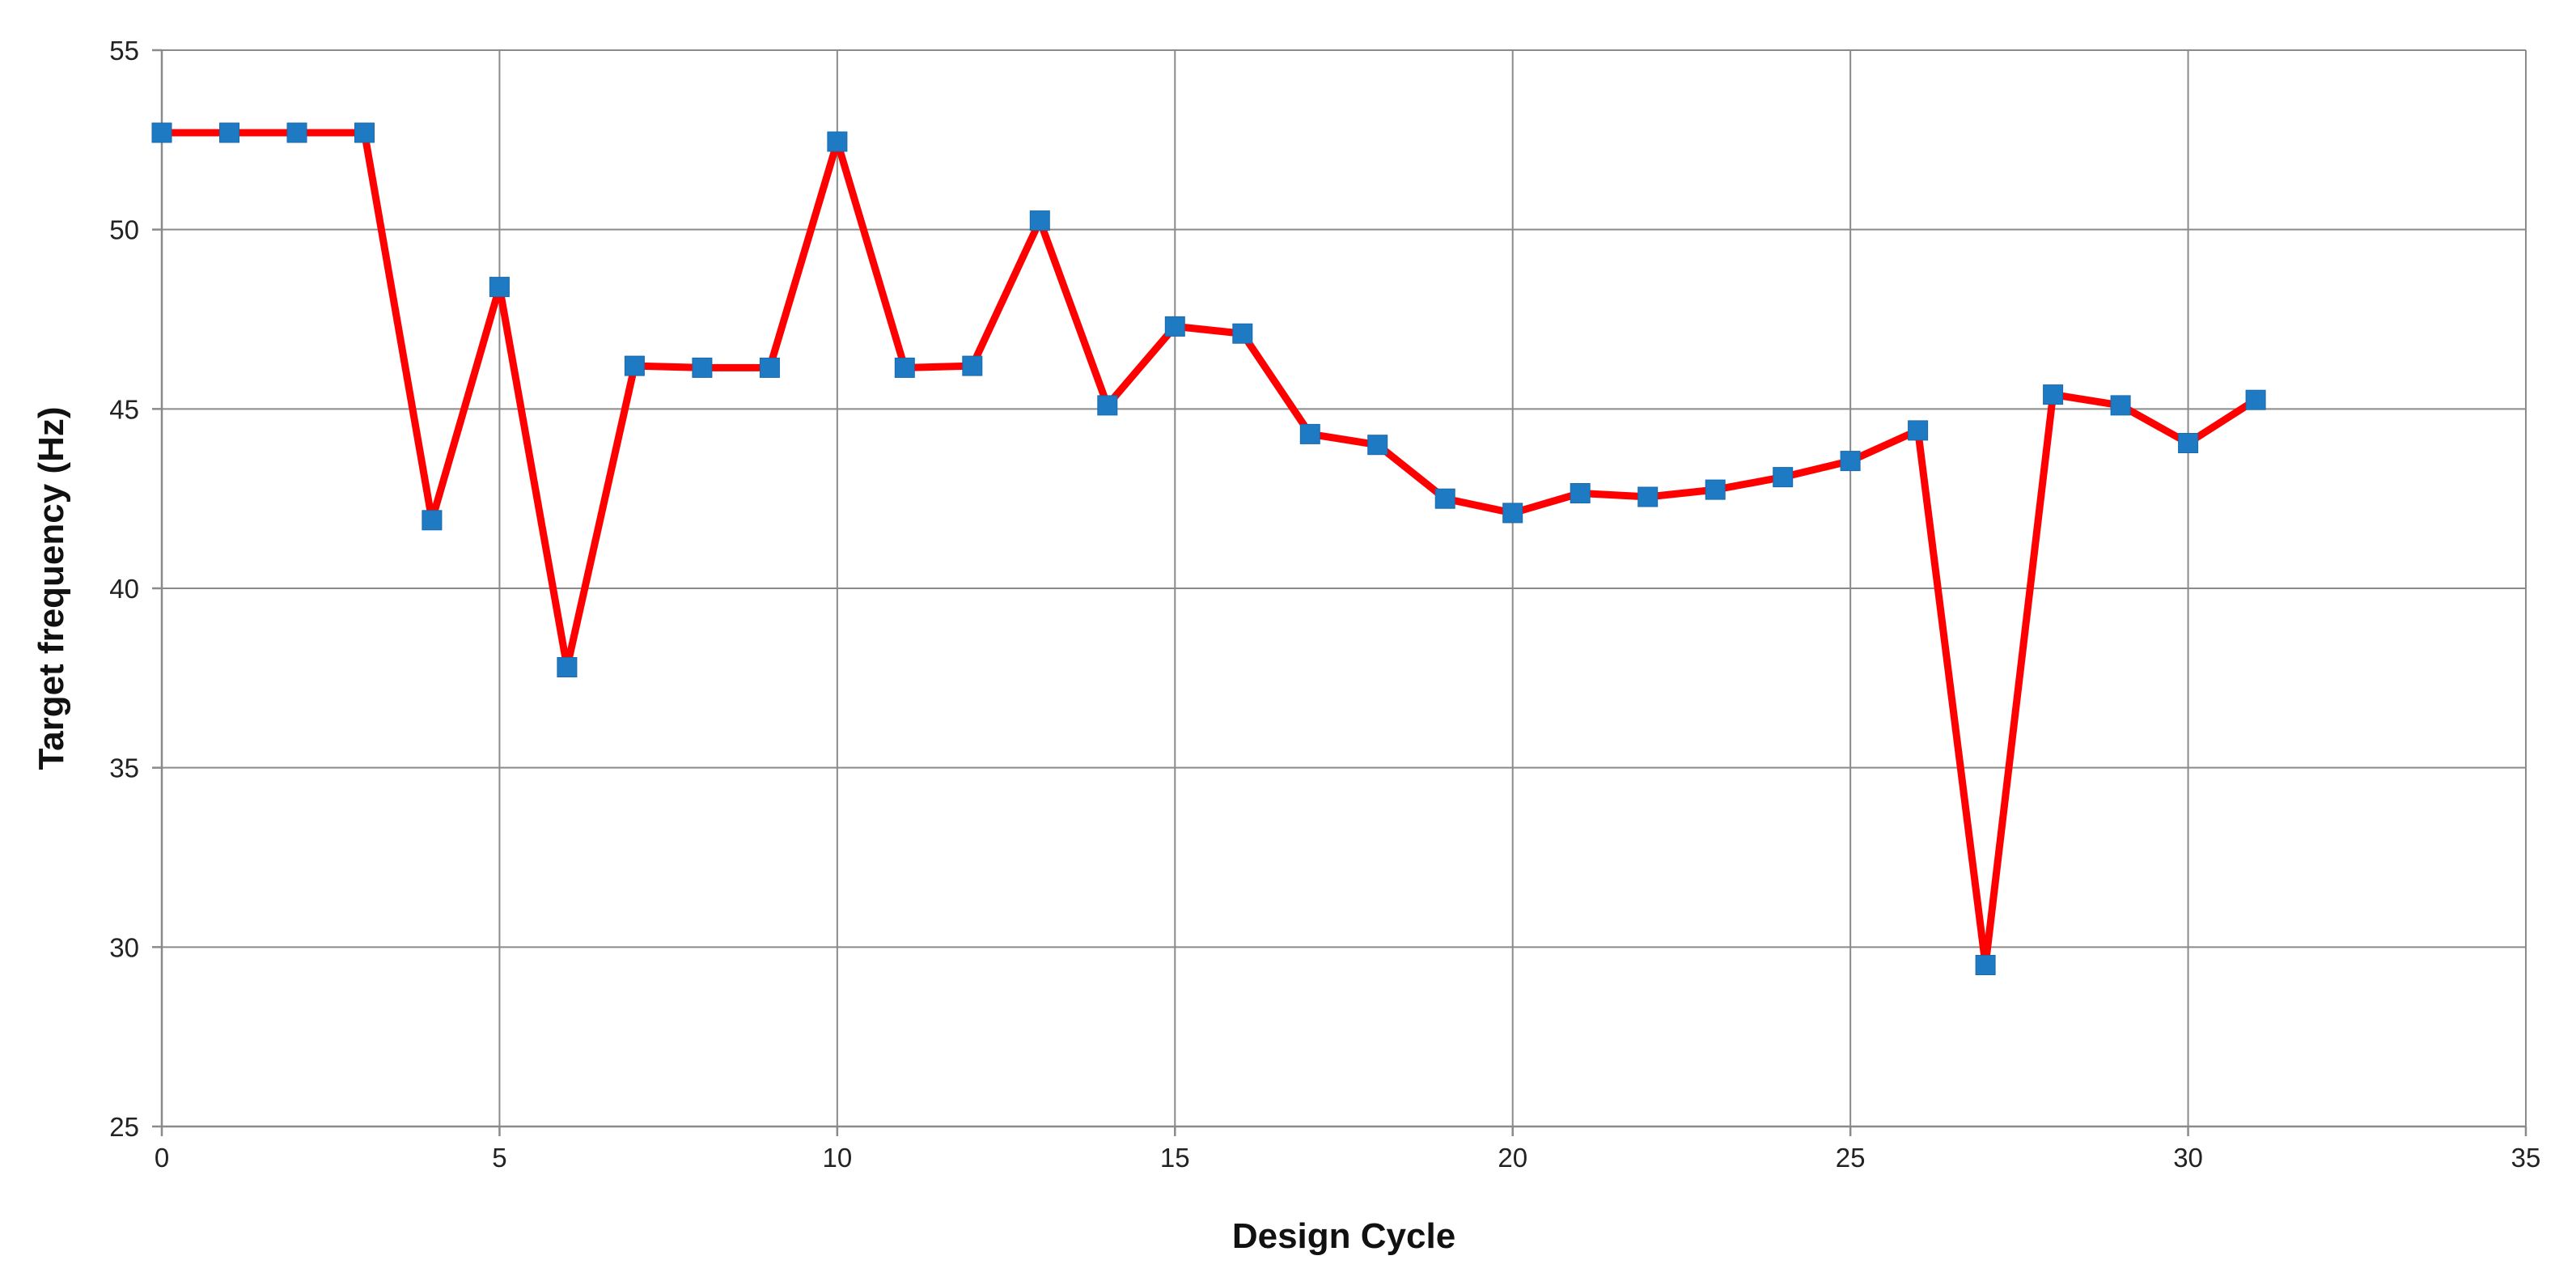 This screenshot has height=1277, width=2576. I want to click on y-tick-label: 25, so click(124, 1127).